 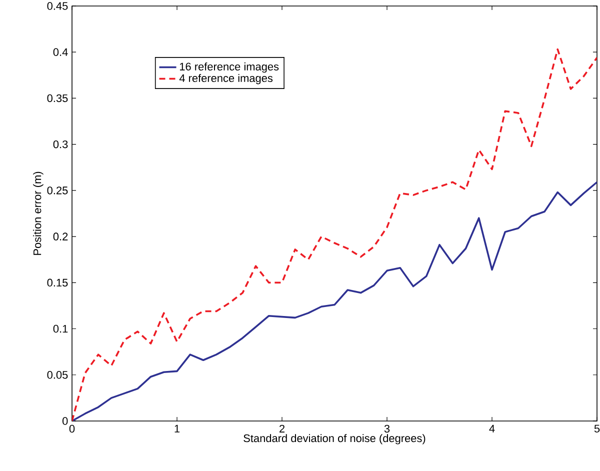 What do you see at coordinates (282, 428) in the screenshot?
I see `x-tick-label: 2` at bounding box center [282, 428].